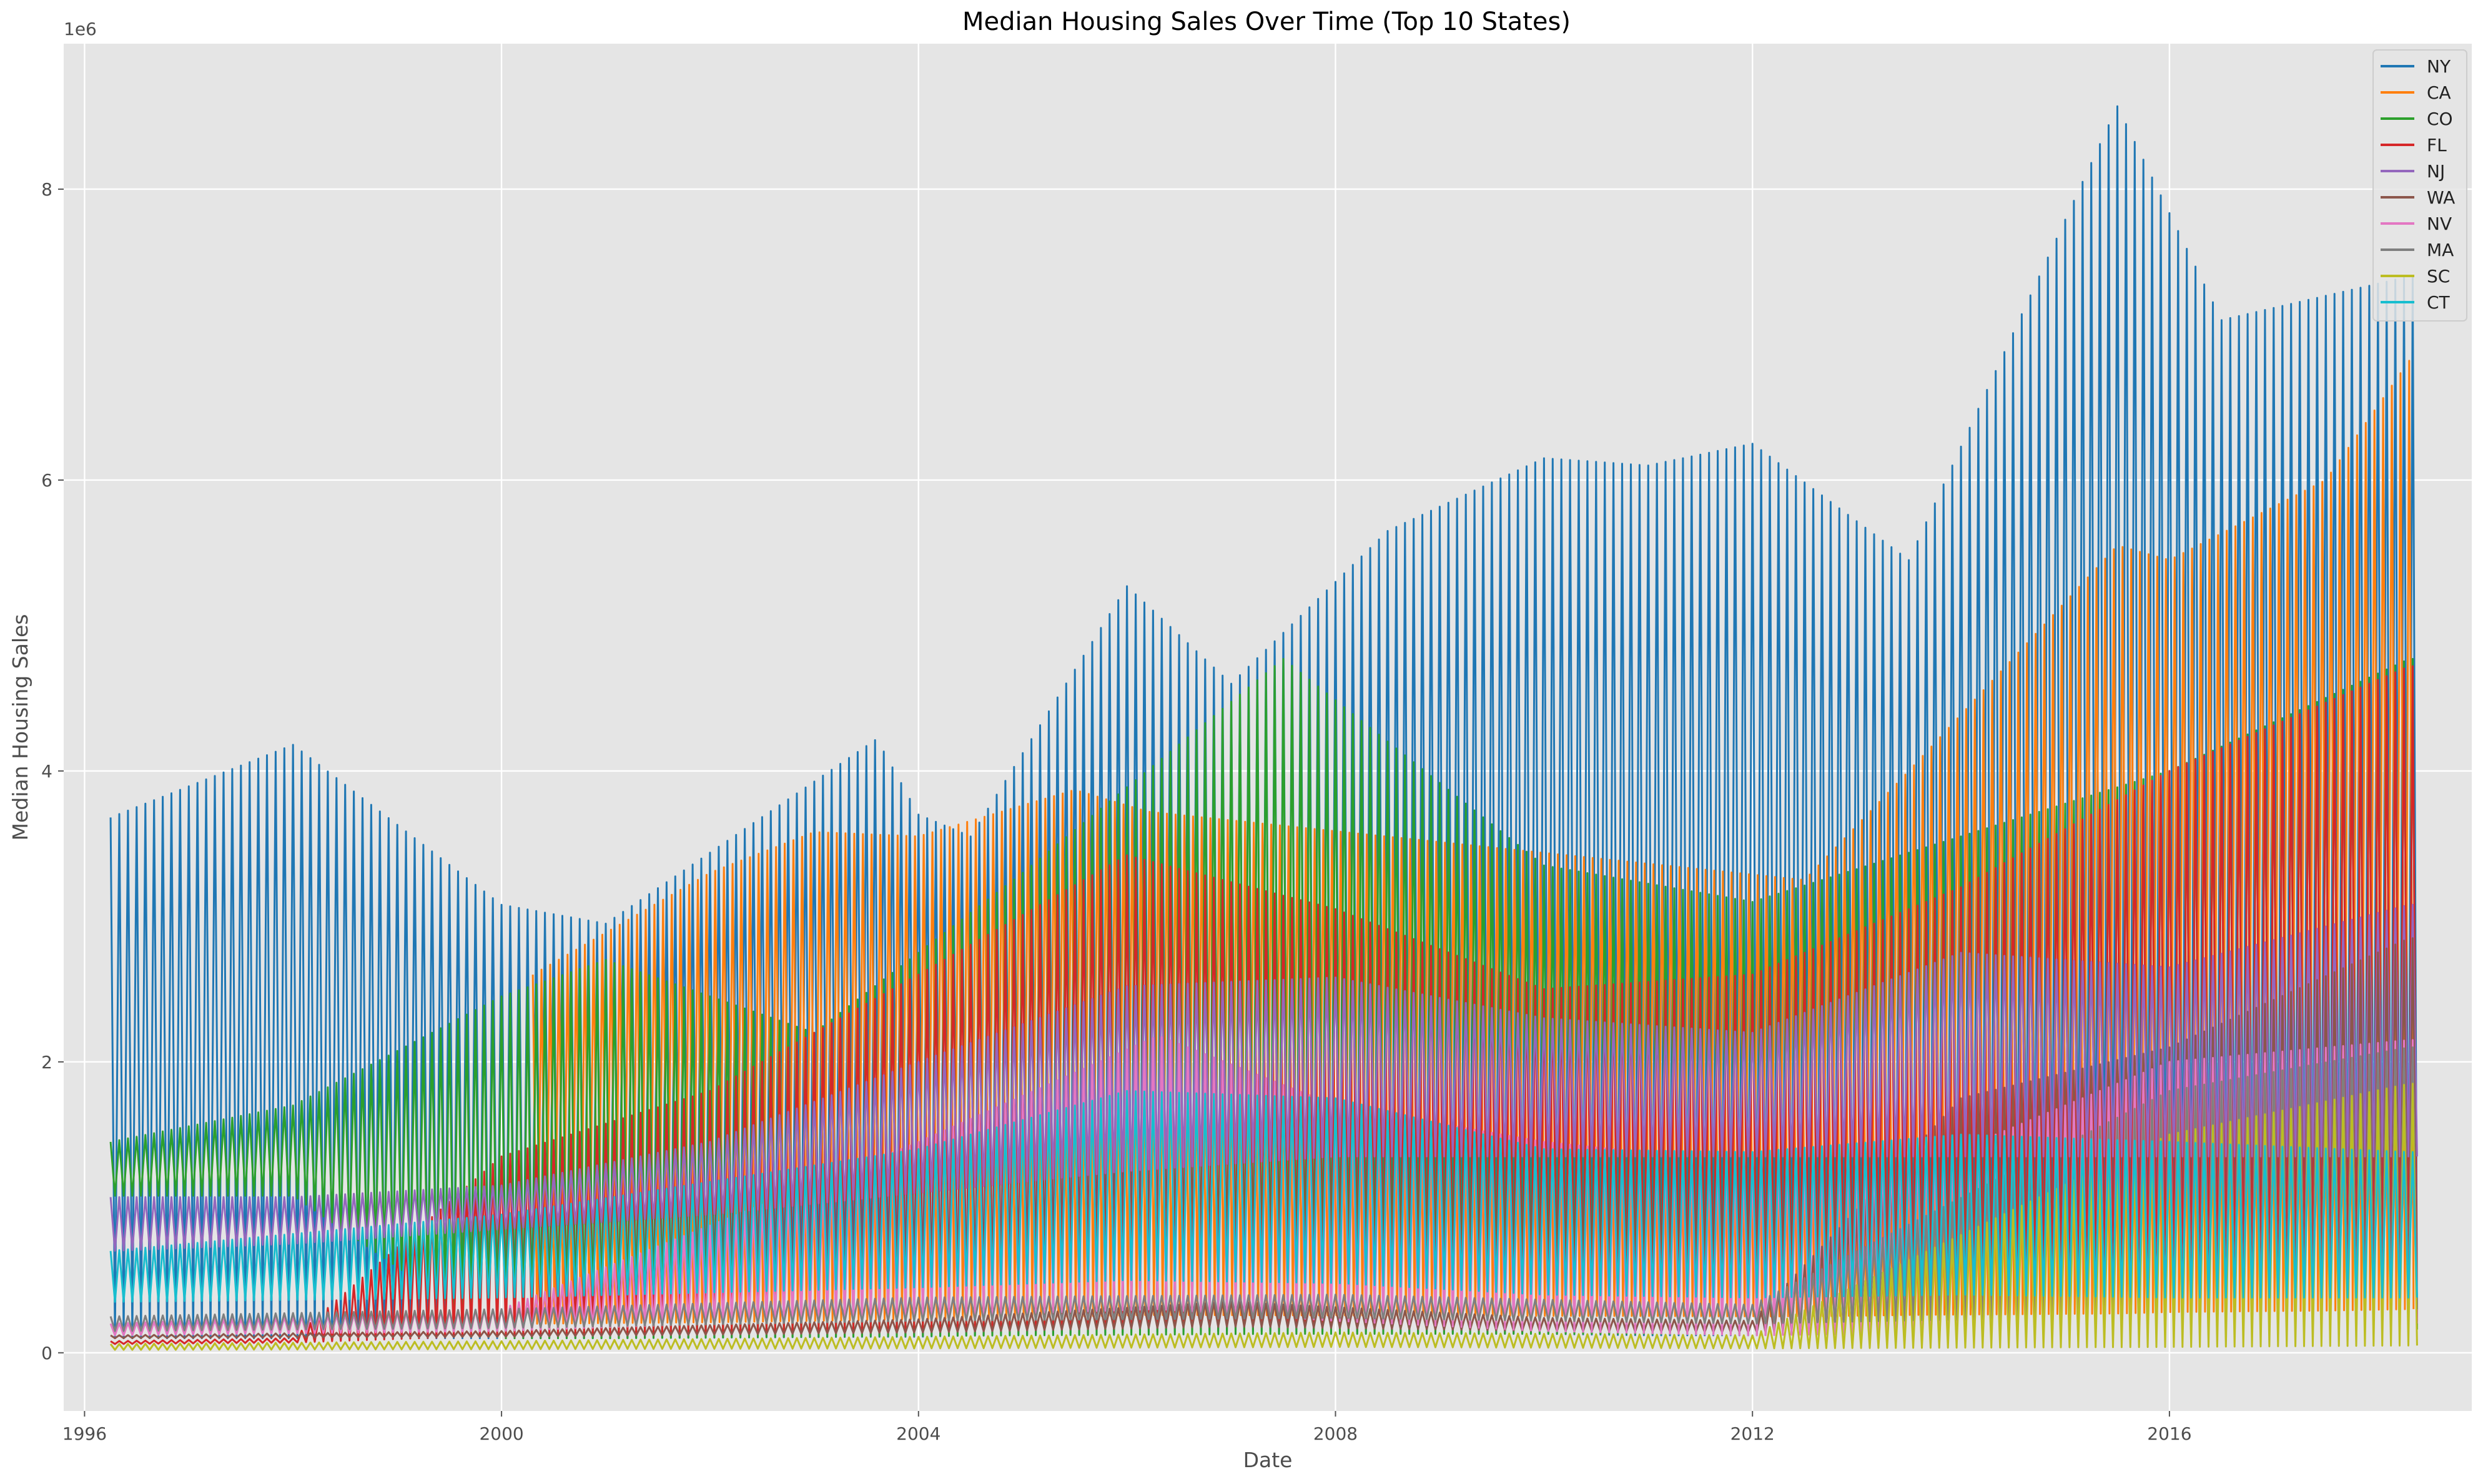 The height and width of the screenshot is (1484, 2483). Describe the element at coordinates (46, 480) in the screenshot. I see `y-tick-label: 6` at that location.